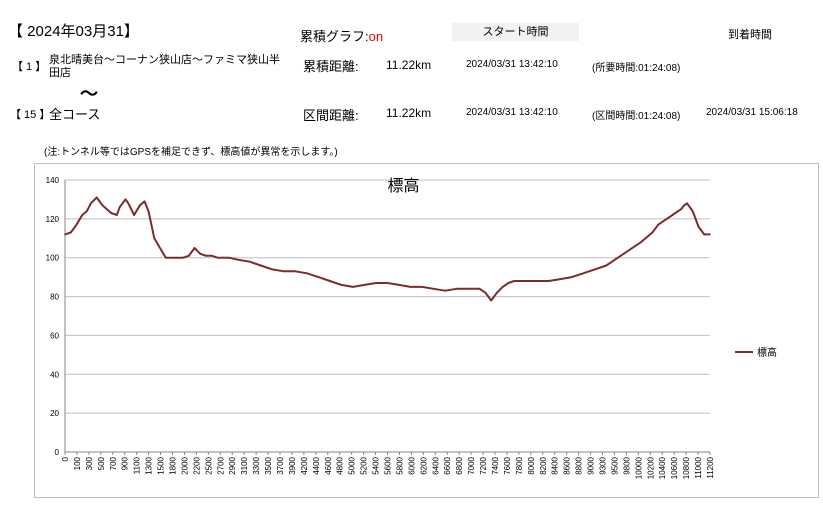 This screenshot has width=823, height=510. Describe the element at coordinates (767, 352) in the screenshot. I see `legend-label: 標高` at that location.